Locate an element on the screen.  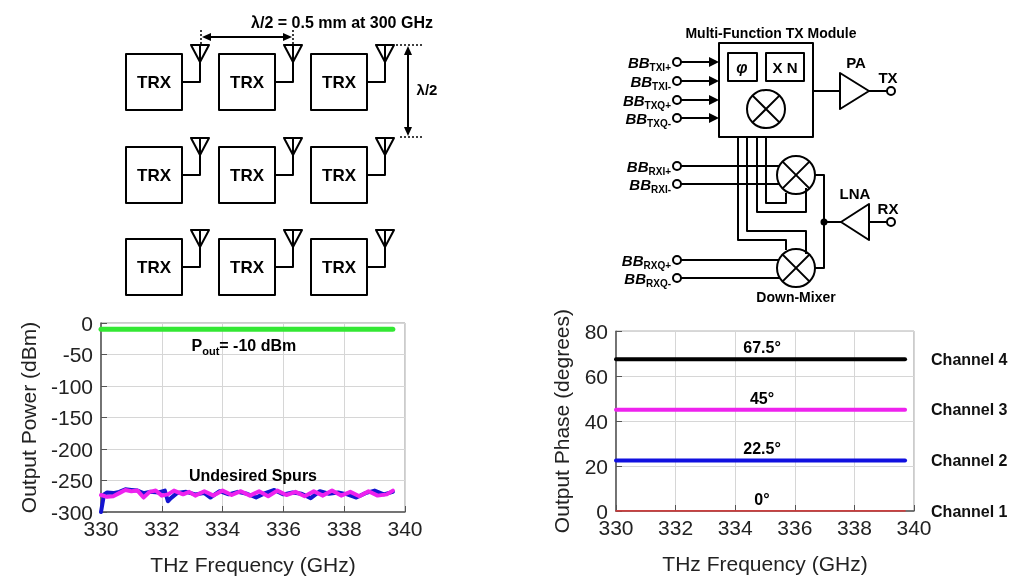
line-series is located at coordinates (247, 493).